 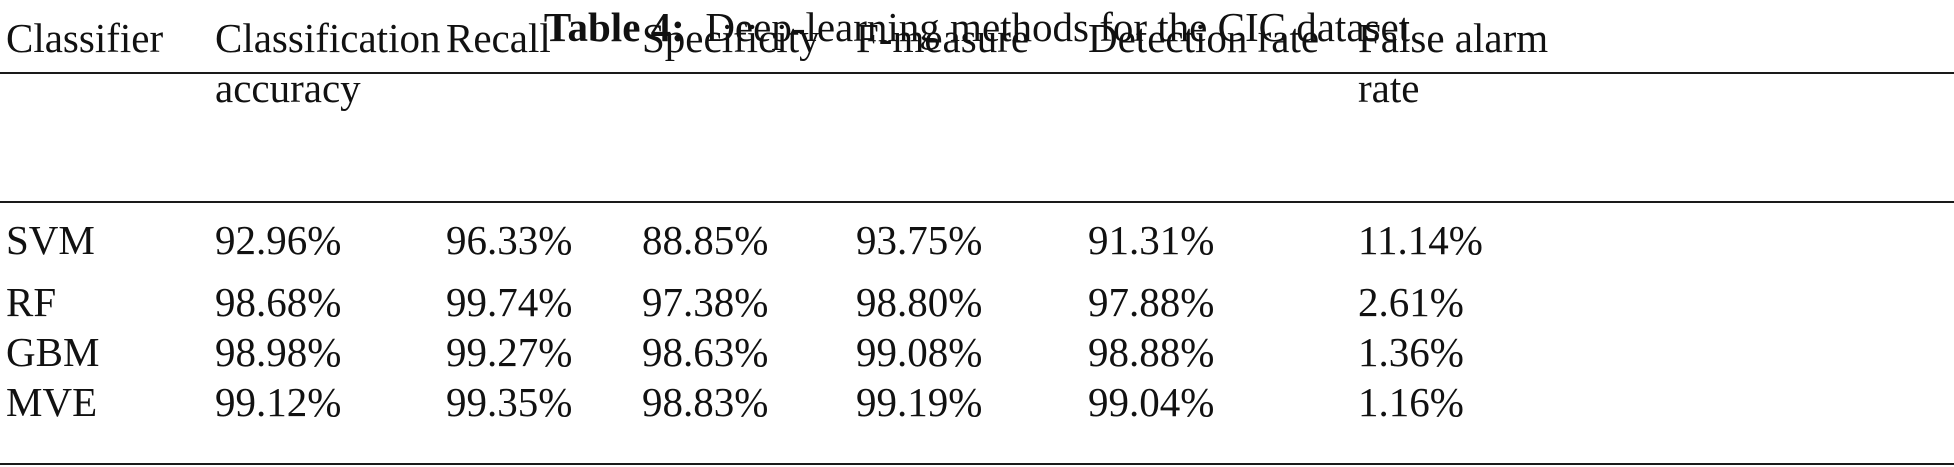 What do you see at coordinates (498, 38) in the screenshot?
I see `column-header-recall: Recall` at bounding box center [498, 38].